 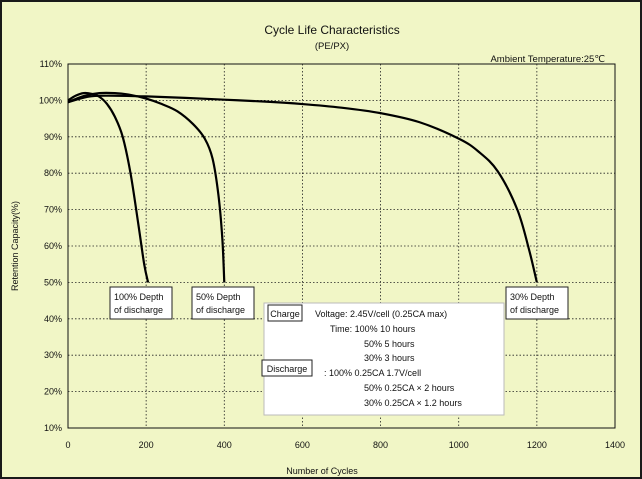 I want to click on x-tick-label: 600, so click(x=302, y=445).